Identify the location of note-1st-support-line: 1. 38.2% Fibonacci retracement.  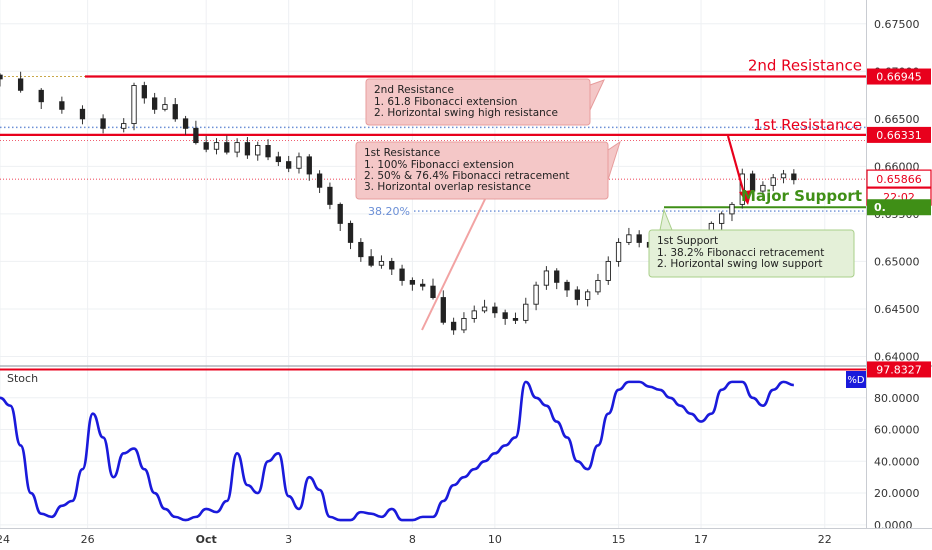
(740, 253).